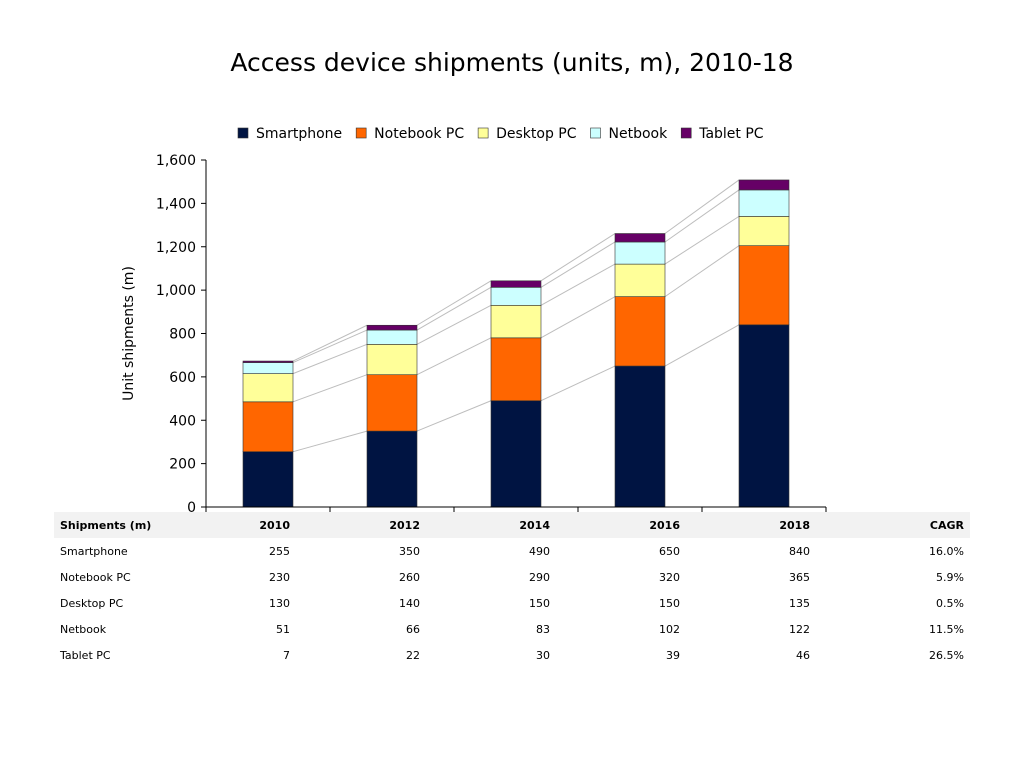 This screenshot has width=1024, height=768. What do you see at coordinates (299, 134) in the screenshot?
I see `legend-label: Smartphone` at bounding box center [299, 134].